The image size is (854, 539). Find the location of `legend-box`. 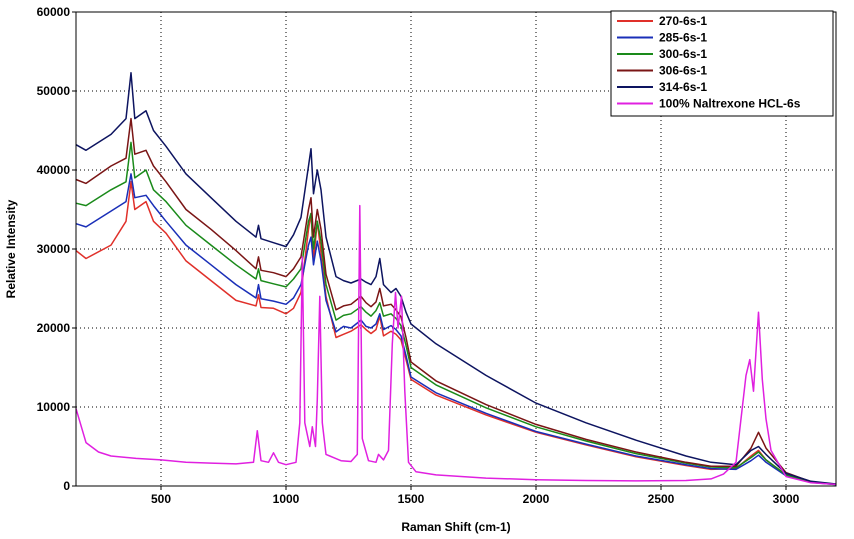

legend-box is located at coordinates (722, 63).